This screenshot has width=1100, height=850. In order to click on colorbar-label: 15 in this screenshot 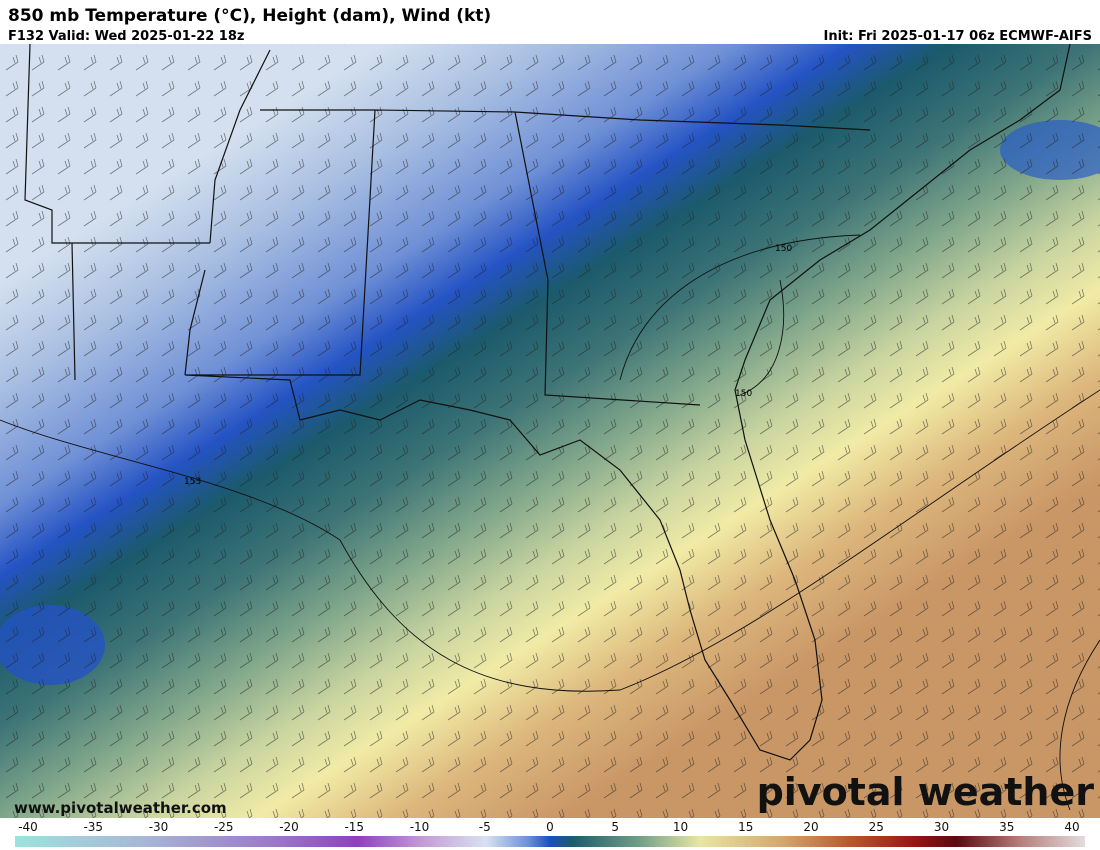, I will do `click(745, 827)`.